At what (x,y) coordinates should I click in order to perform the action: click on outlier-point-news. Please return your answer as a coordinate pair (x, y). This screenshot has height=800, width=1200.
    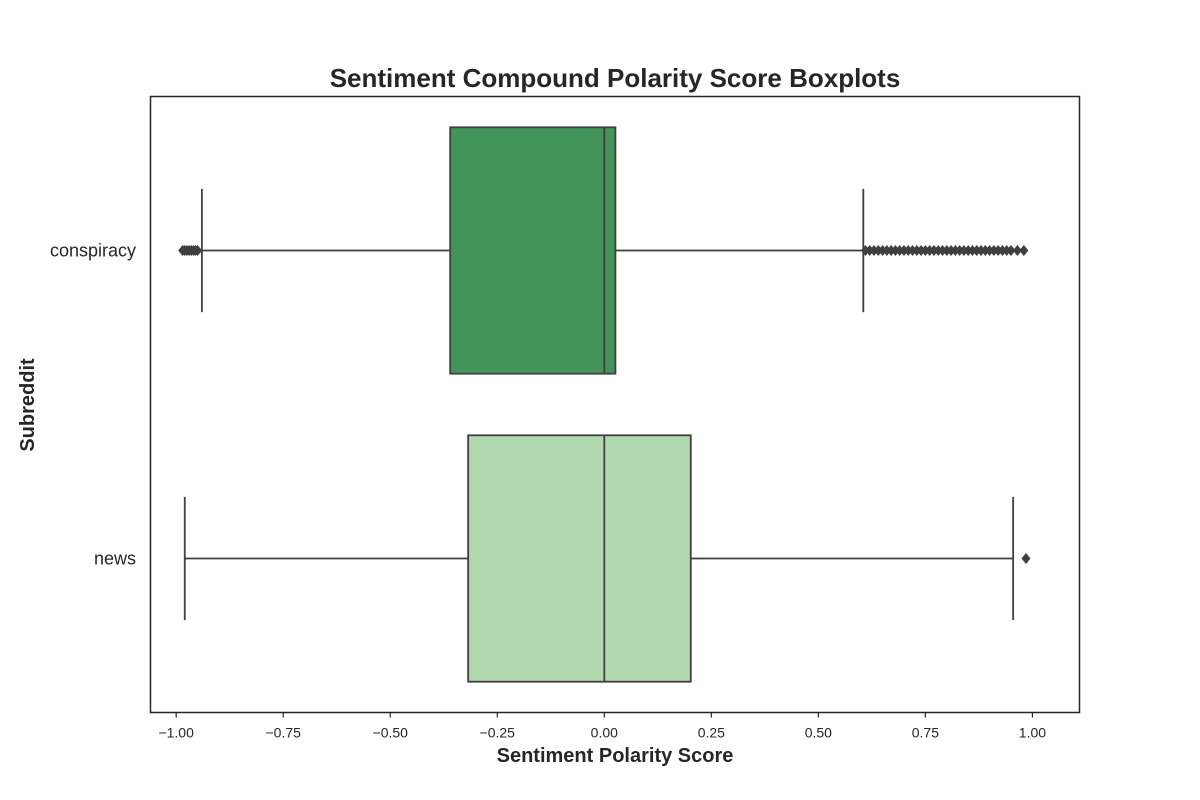
    Looking at the image, I should click on (1026, 558).